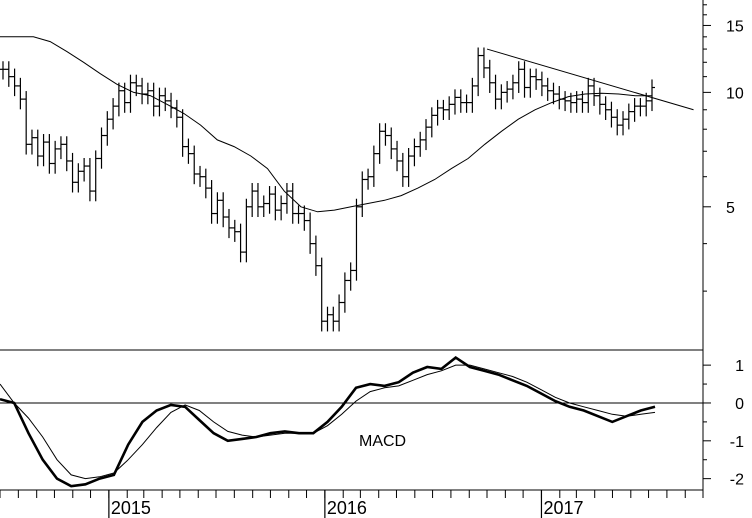 Image resolution: width=752 pixels, height=518 pixels. I want to click on macd-y-tick-label: -2, so click(737, 480).